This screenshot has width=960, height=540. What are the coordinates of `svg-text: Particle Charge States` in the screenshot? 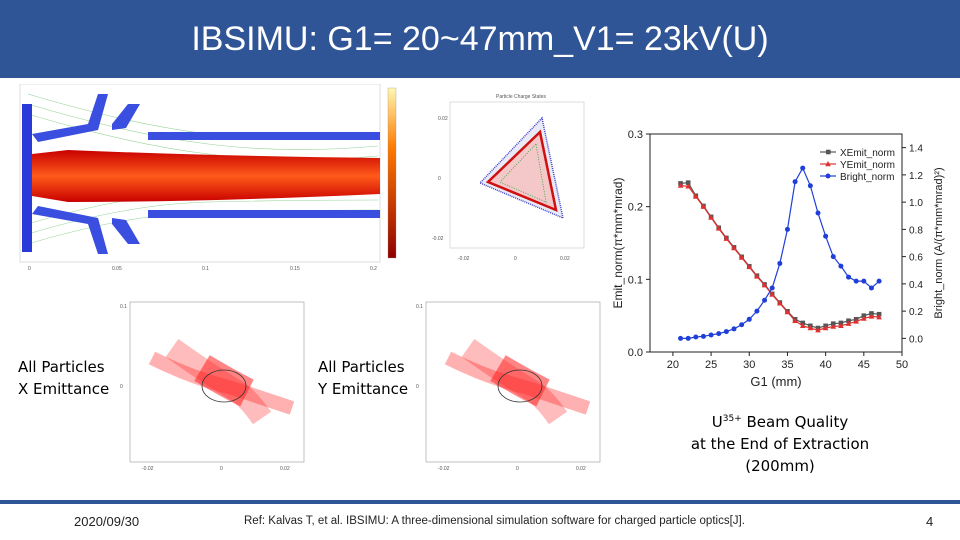 It's located at (521, 97).